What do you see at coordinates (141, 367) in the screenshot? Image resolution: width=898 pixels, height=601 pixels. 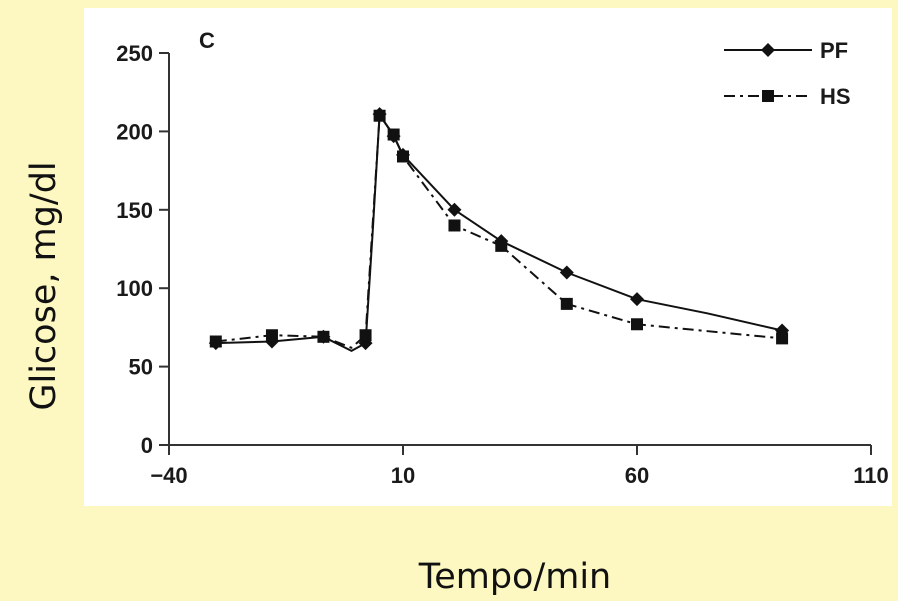 I see `y-tick-label: 50` at bounding box center [141, 367].